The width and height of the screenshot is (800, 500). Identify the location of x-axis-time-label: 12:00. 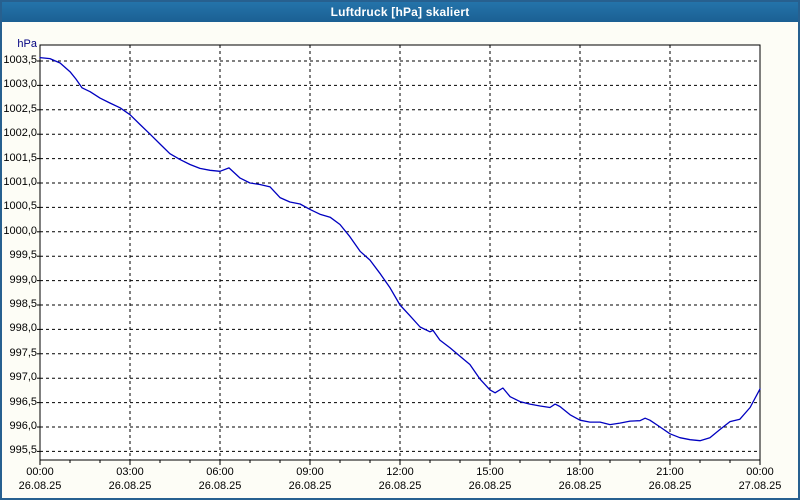
(400, 472).